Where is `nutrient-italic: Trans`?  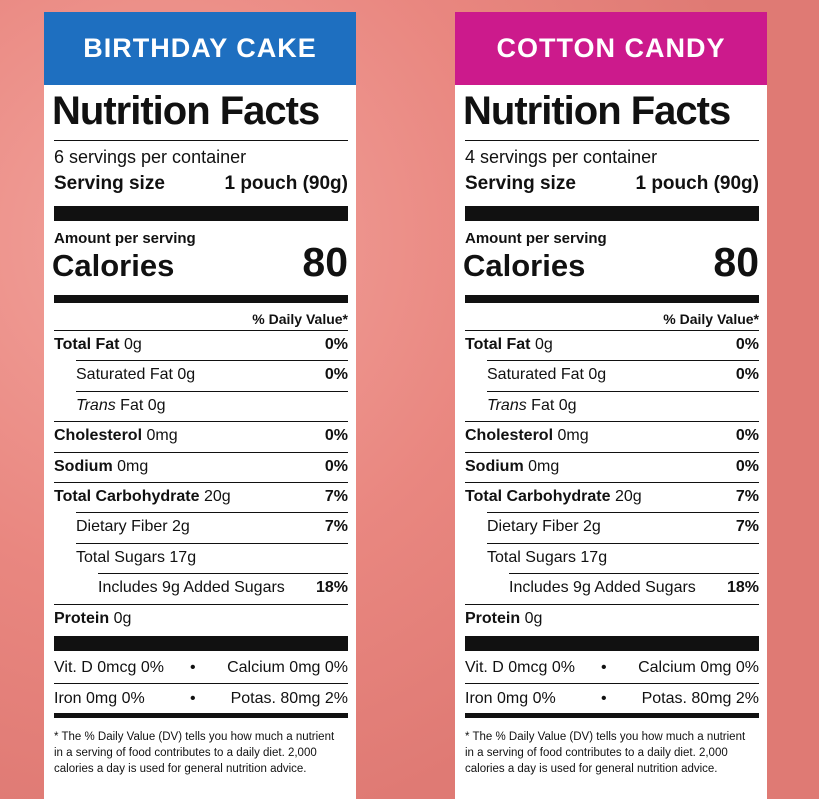
nutrient-italic: Trans is located at coordinates (507, 405).